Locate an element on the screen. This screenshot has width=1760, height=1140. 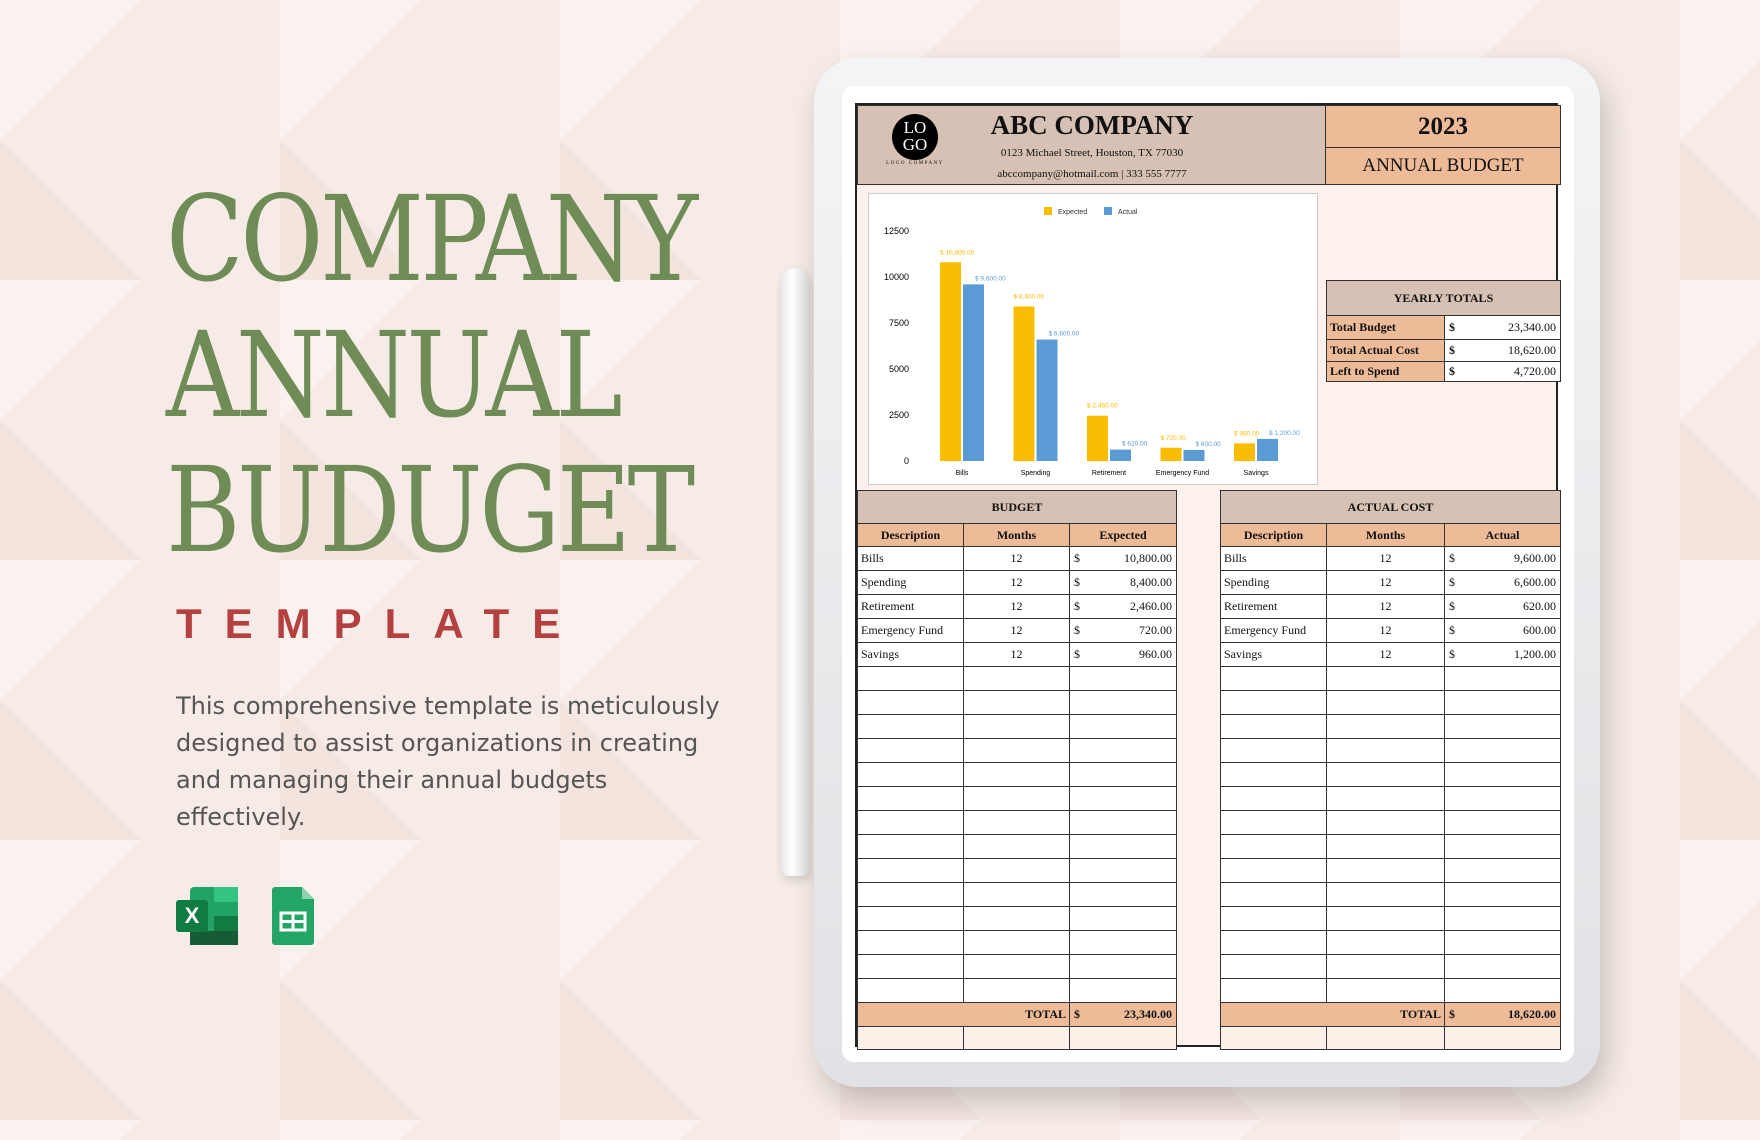
actual-column-header: Months is located at coordinates (1385, 535).